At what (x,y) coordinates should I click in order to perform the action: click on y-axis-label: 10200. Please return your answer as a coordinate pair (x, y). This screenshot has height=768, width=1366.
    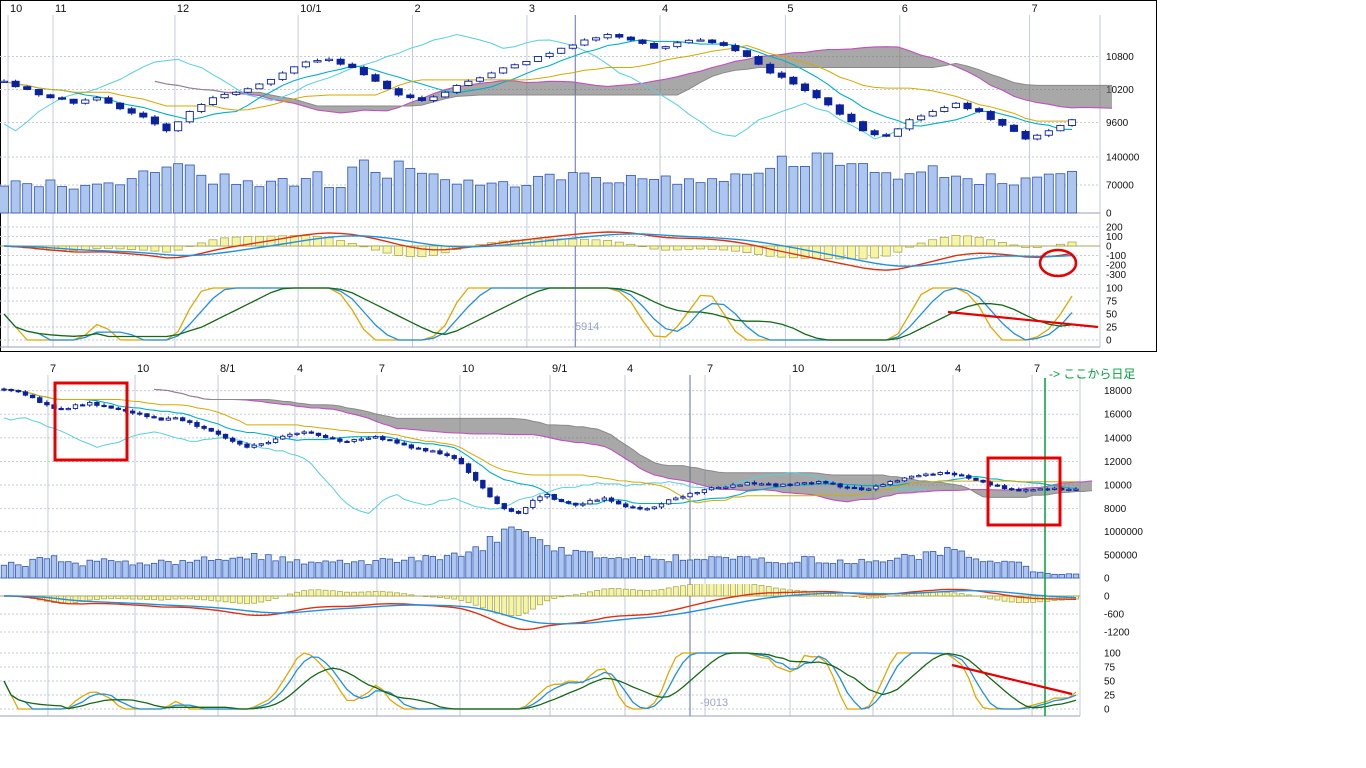
    Looking at the image, I should click on (1120, 90).